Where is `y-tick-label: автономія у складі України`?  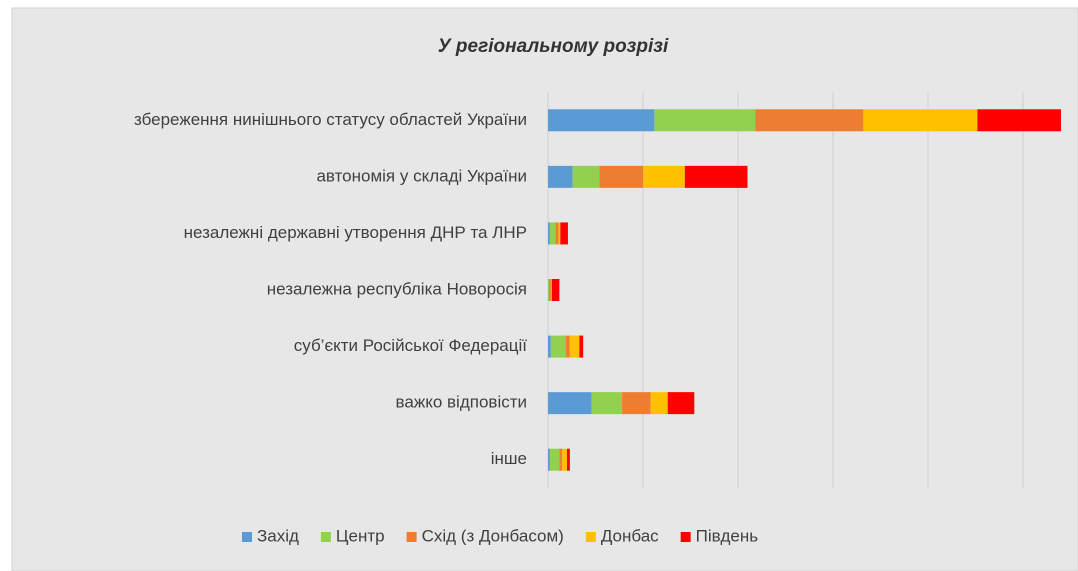 y-tick-label: автономія у складі України is located at coordinates (421, 175).